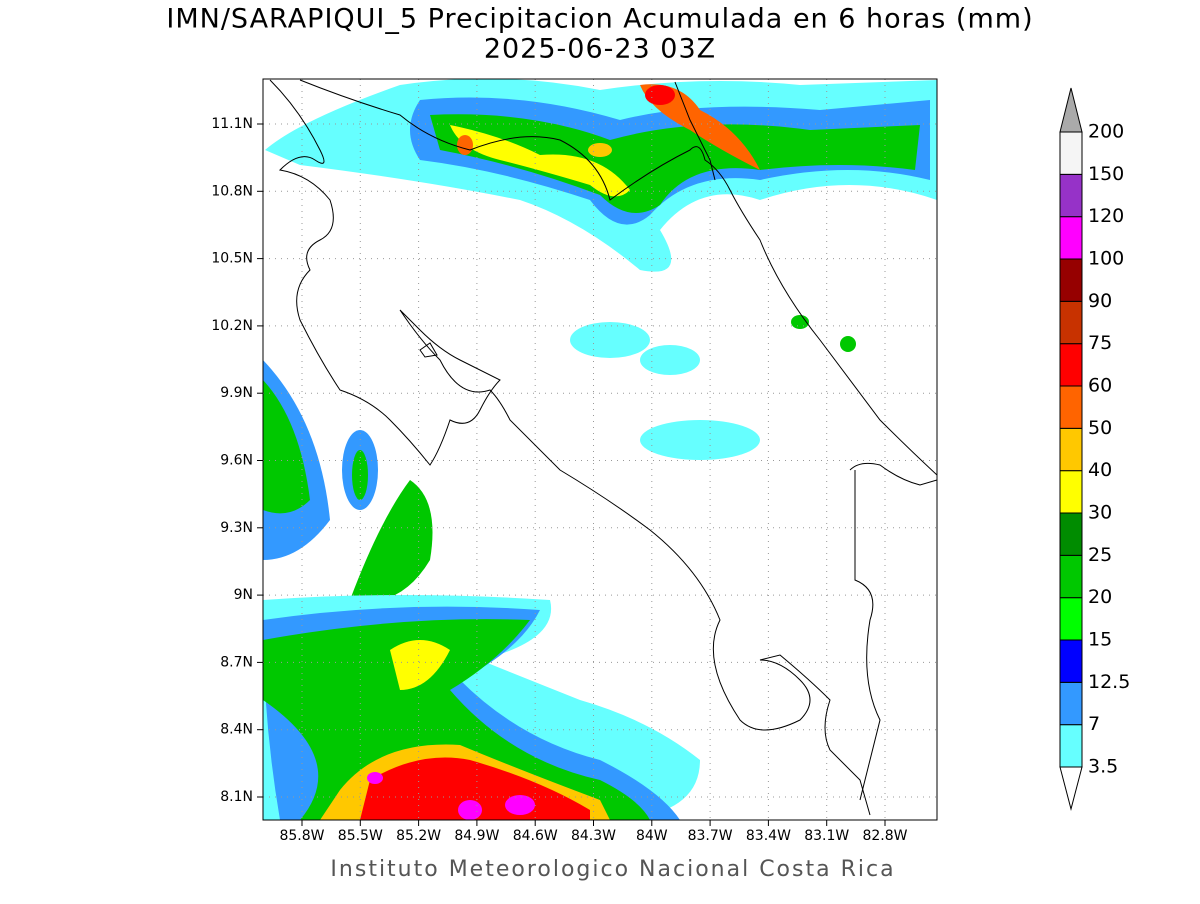 This screenshot has height=904, width=1200. What do you see at coordinates (535, 836) in the screenshot?
I see `lon-tick-label: 84.6W` at bounding box center [535, 836].